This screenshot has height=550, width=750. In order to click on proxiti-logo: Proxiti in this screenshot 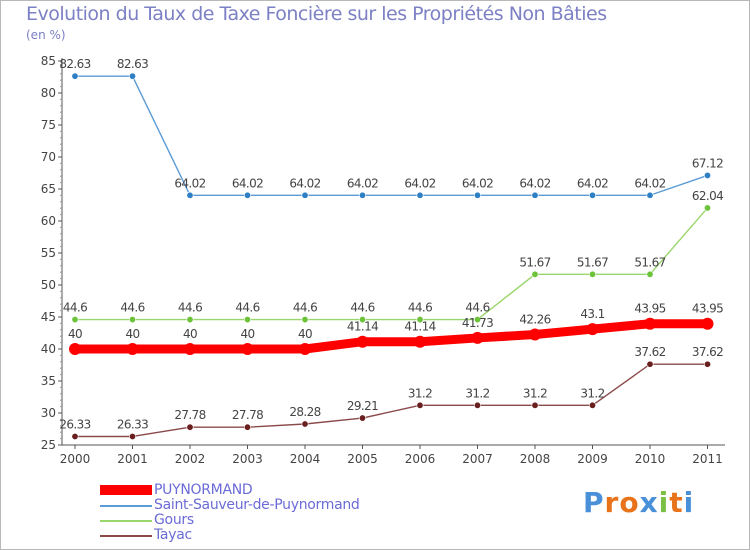, I will do `click(638, 502)`.